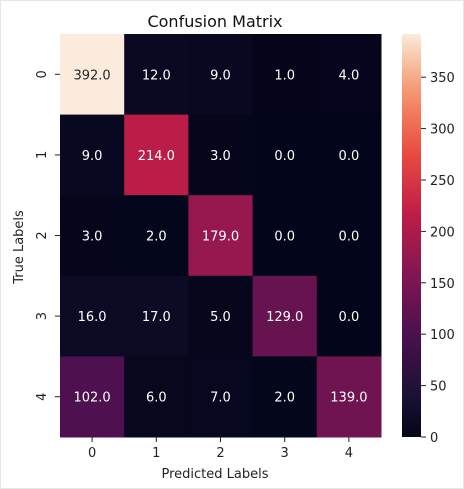 Image resolution: width=464 pixels, height=489 pixels. I want to click on cell-value-label: 16.0, so click(92, 317).